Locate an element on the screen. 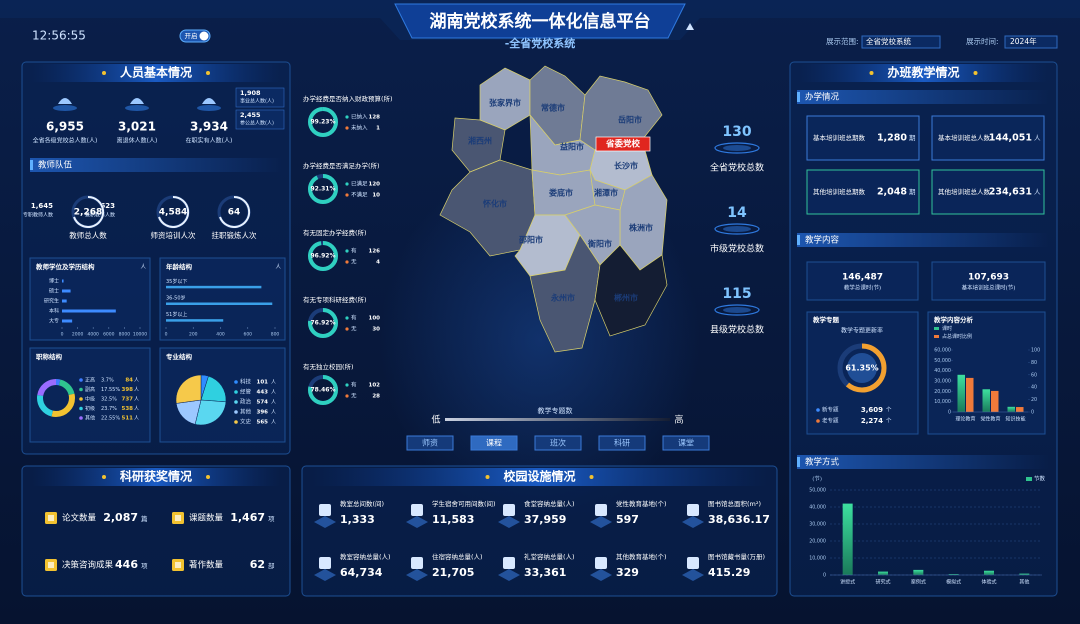  facility-label: 礼堂容纳总量(人) is located at coordinates (549, 556).